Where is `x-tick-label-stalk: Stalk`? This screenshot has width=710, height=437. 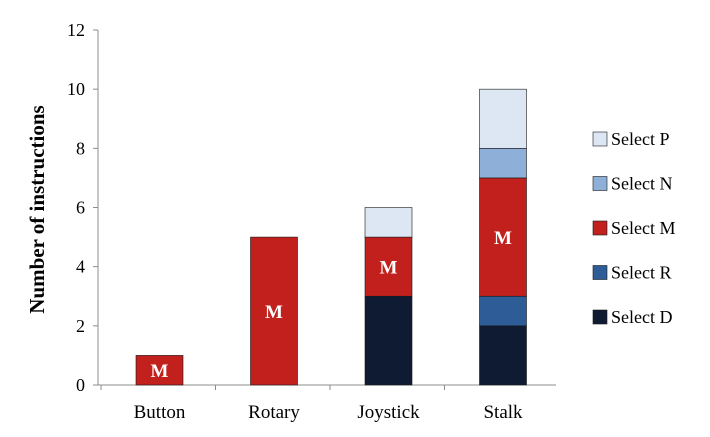 x-tick-label-stalk: Stalk is located at coordinates (503, 412).